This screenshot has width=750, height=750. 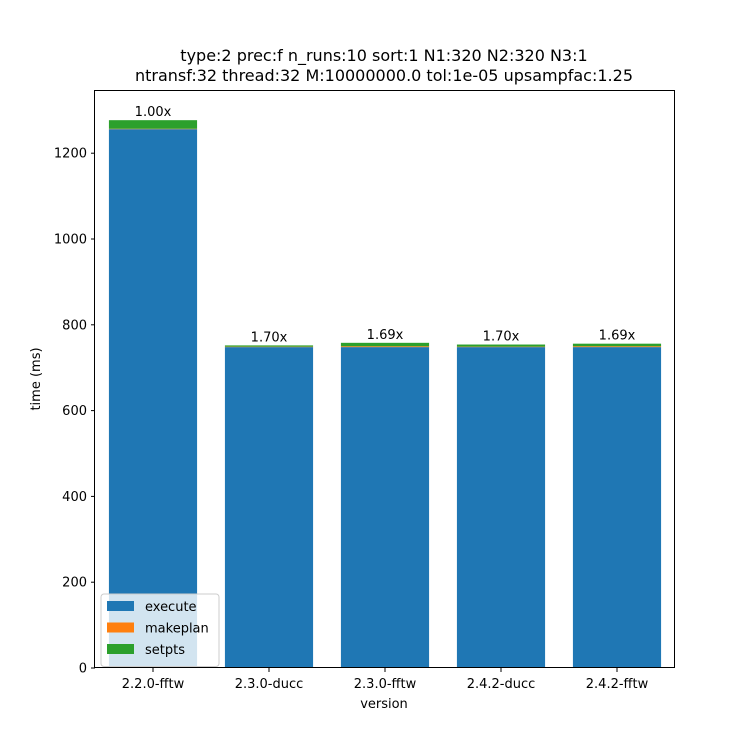 I want to click on bar-setpts-2.3.0-fftw, so click(x=385, y=344).